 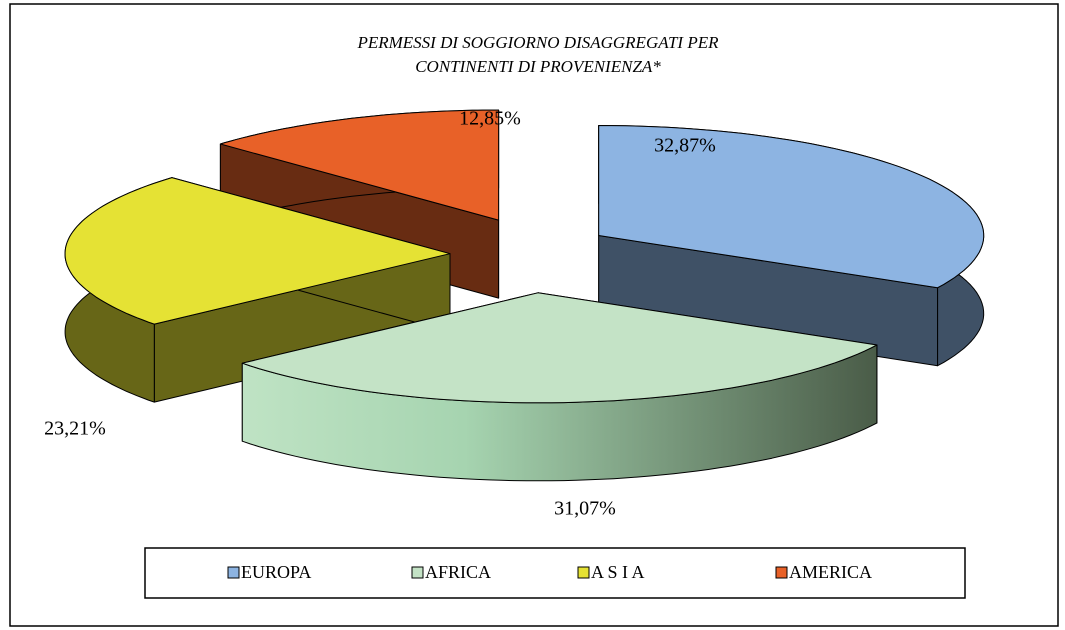 What do you see at coordinates (685, 146) in the screenshot?
I see `data-label: 32,87%` at bounding box center [685, 146].